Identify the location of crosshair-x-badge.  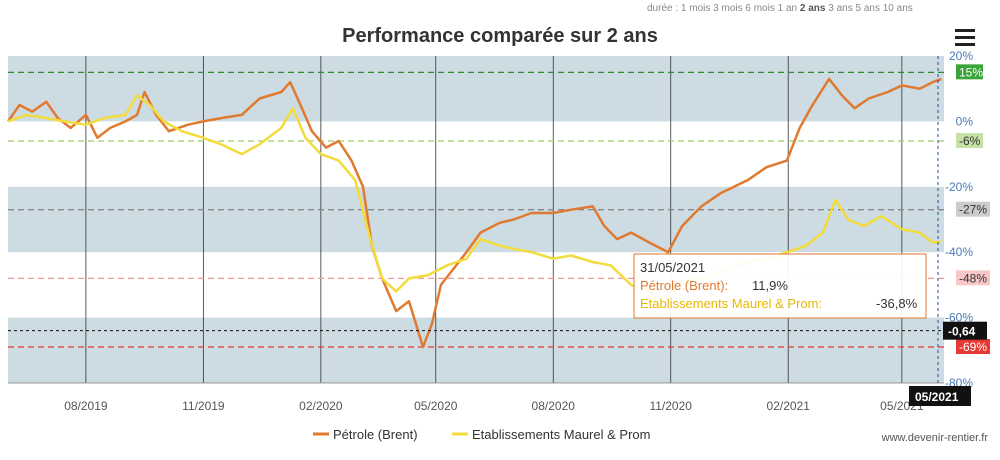
(940, 396).